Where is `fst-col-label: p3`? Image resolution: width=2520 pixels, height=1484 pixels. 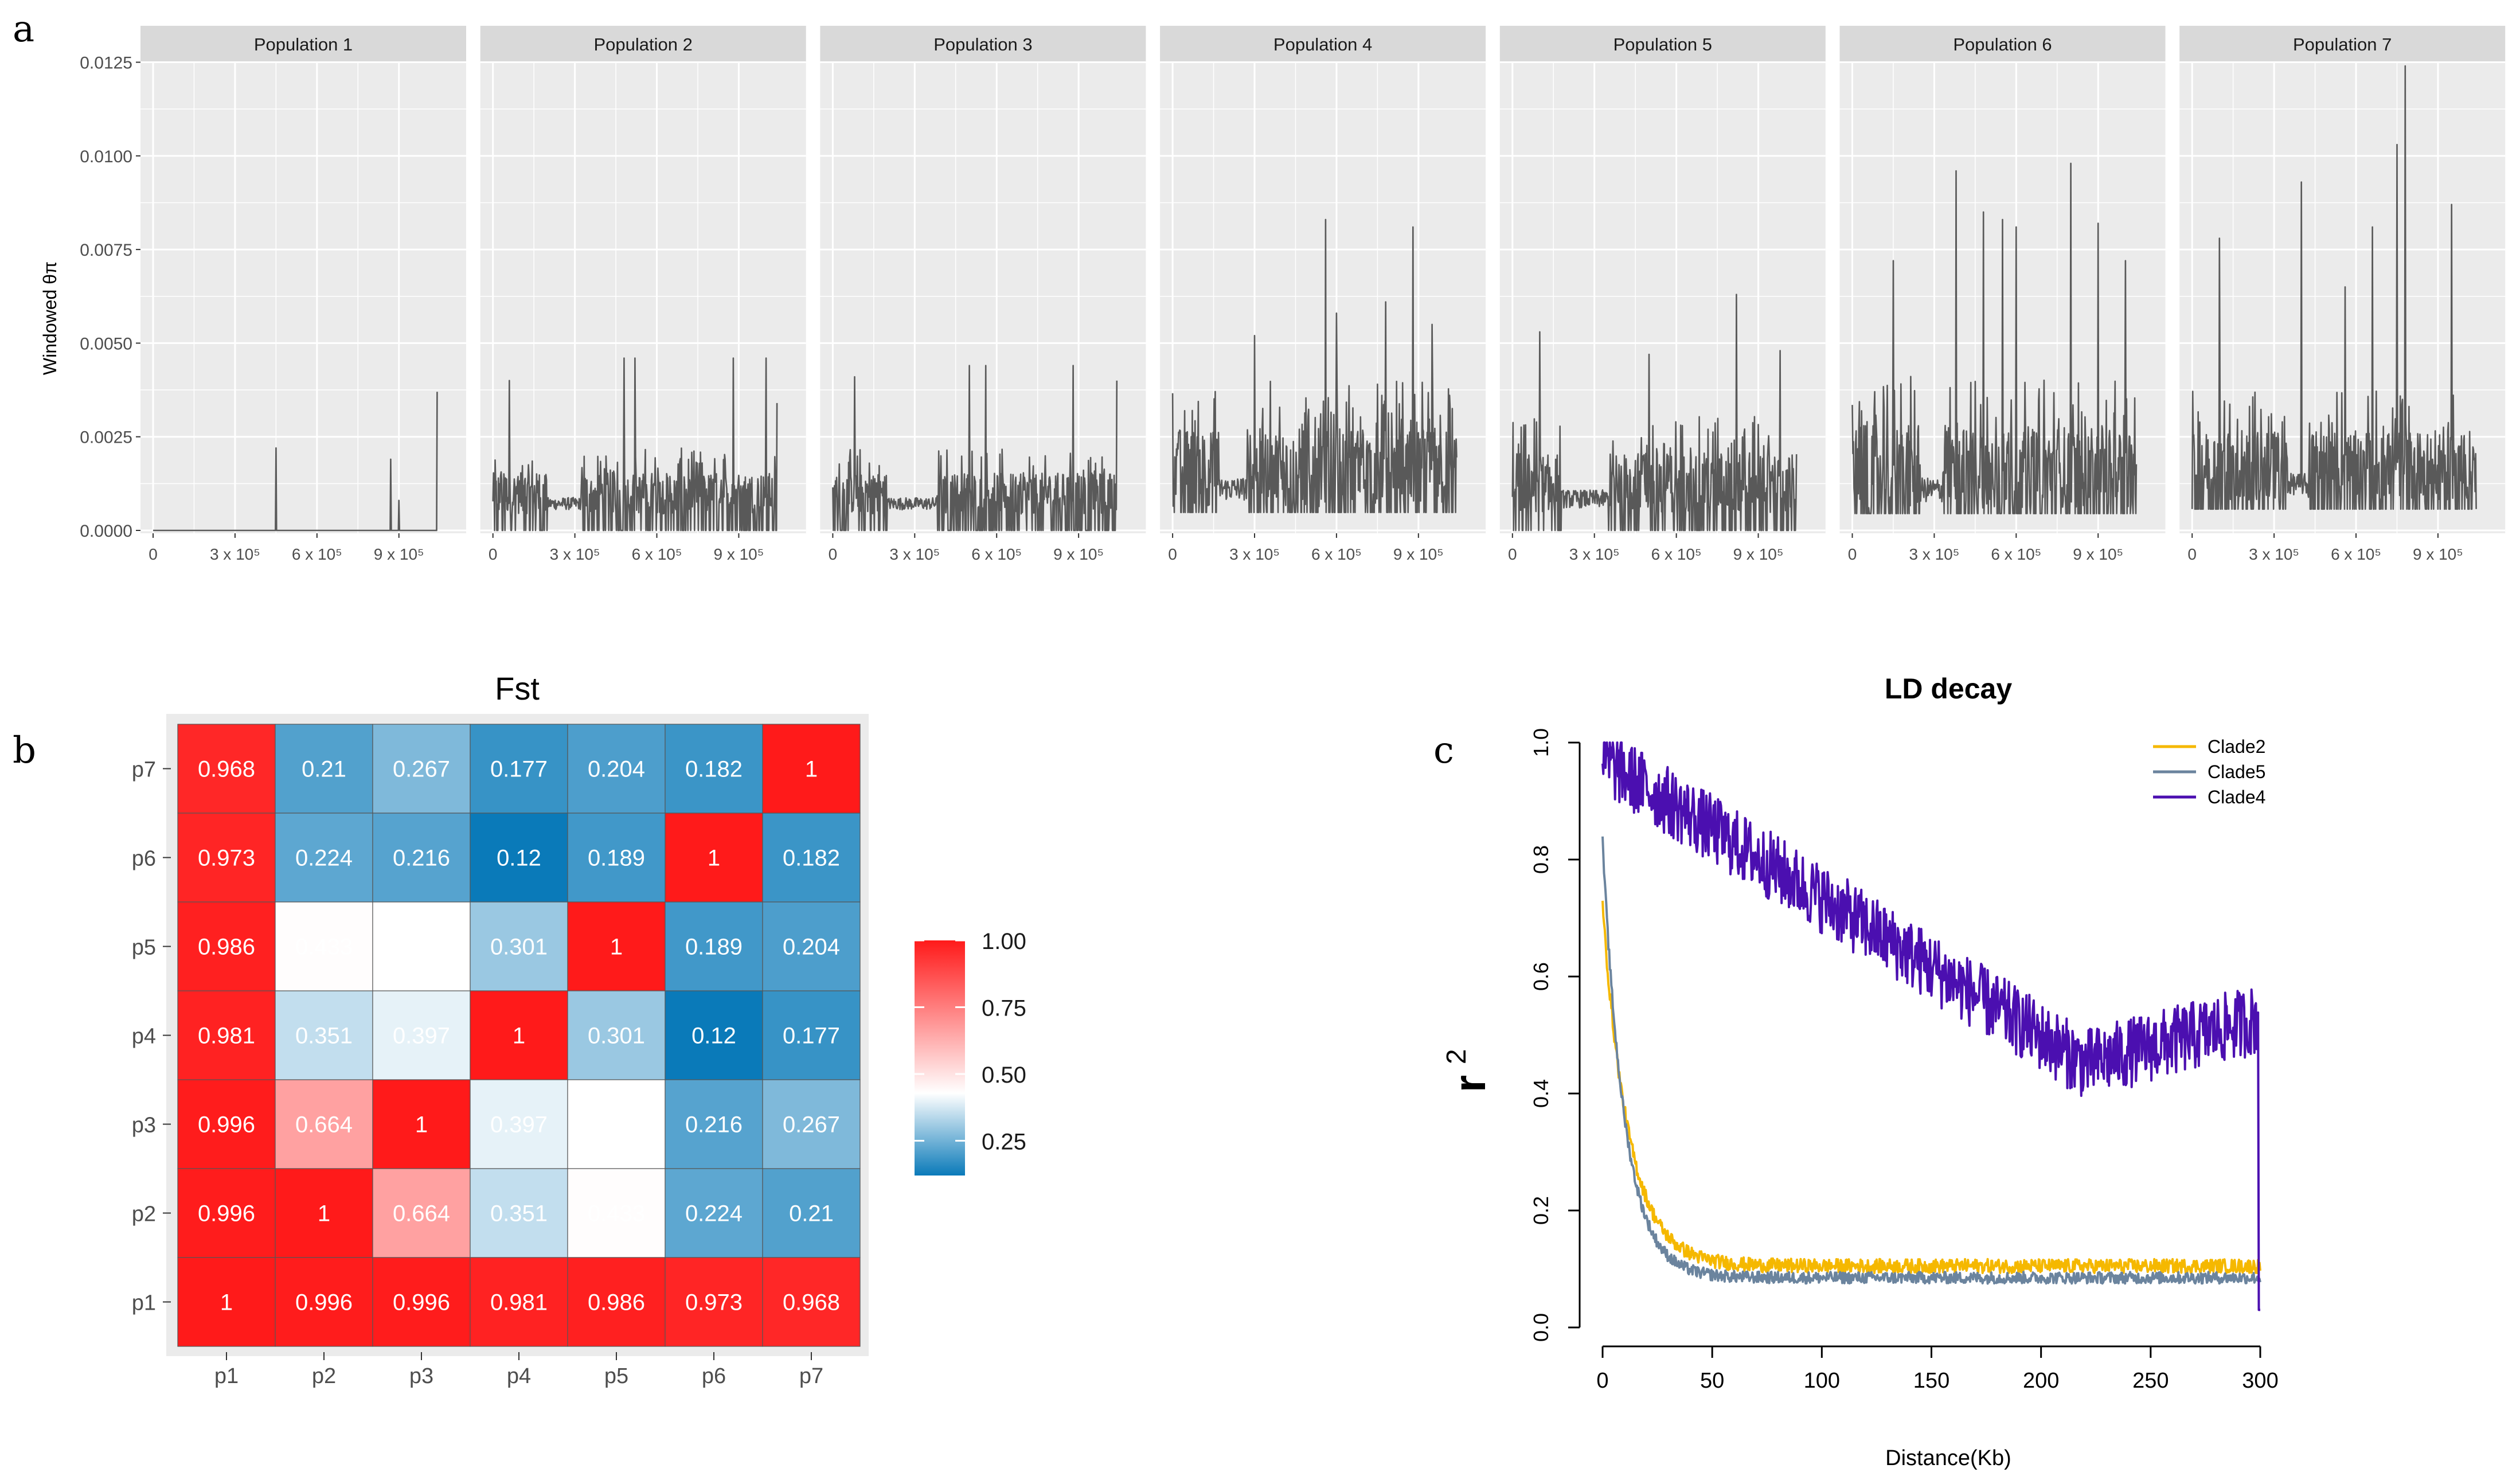
fst-col-label: p3 is located at coordinates (421, 1376).